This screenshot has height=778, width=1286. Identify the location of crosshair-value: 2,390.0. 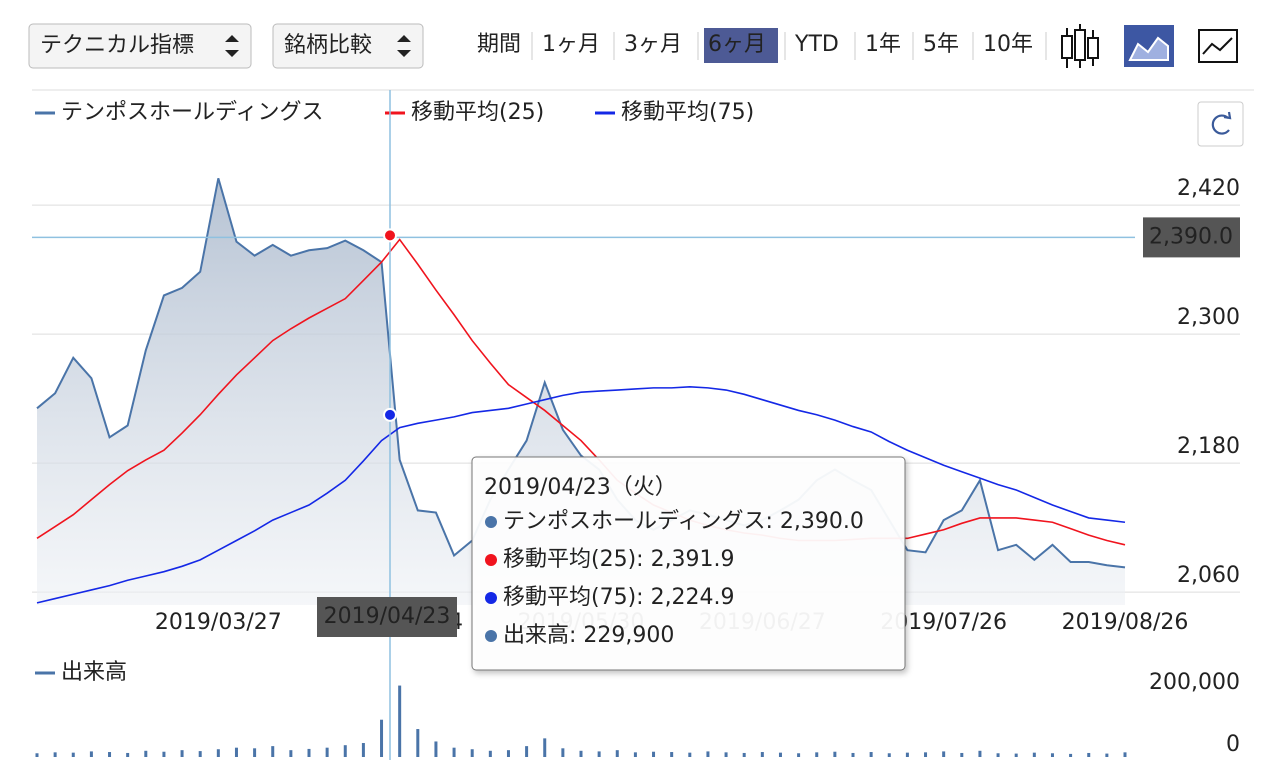
(1191, 236).